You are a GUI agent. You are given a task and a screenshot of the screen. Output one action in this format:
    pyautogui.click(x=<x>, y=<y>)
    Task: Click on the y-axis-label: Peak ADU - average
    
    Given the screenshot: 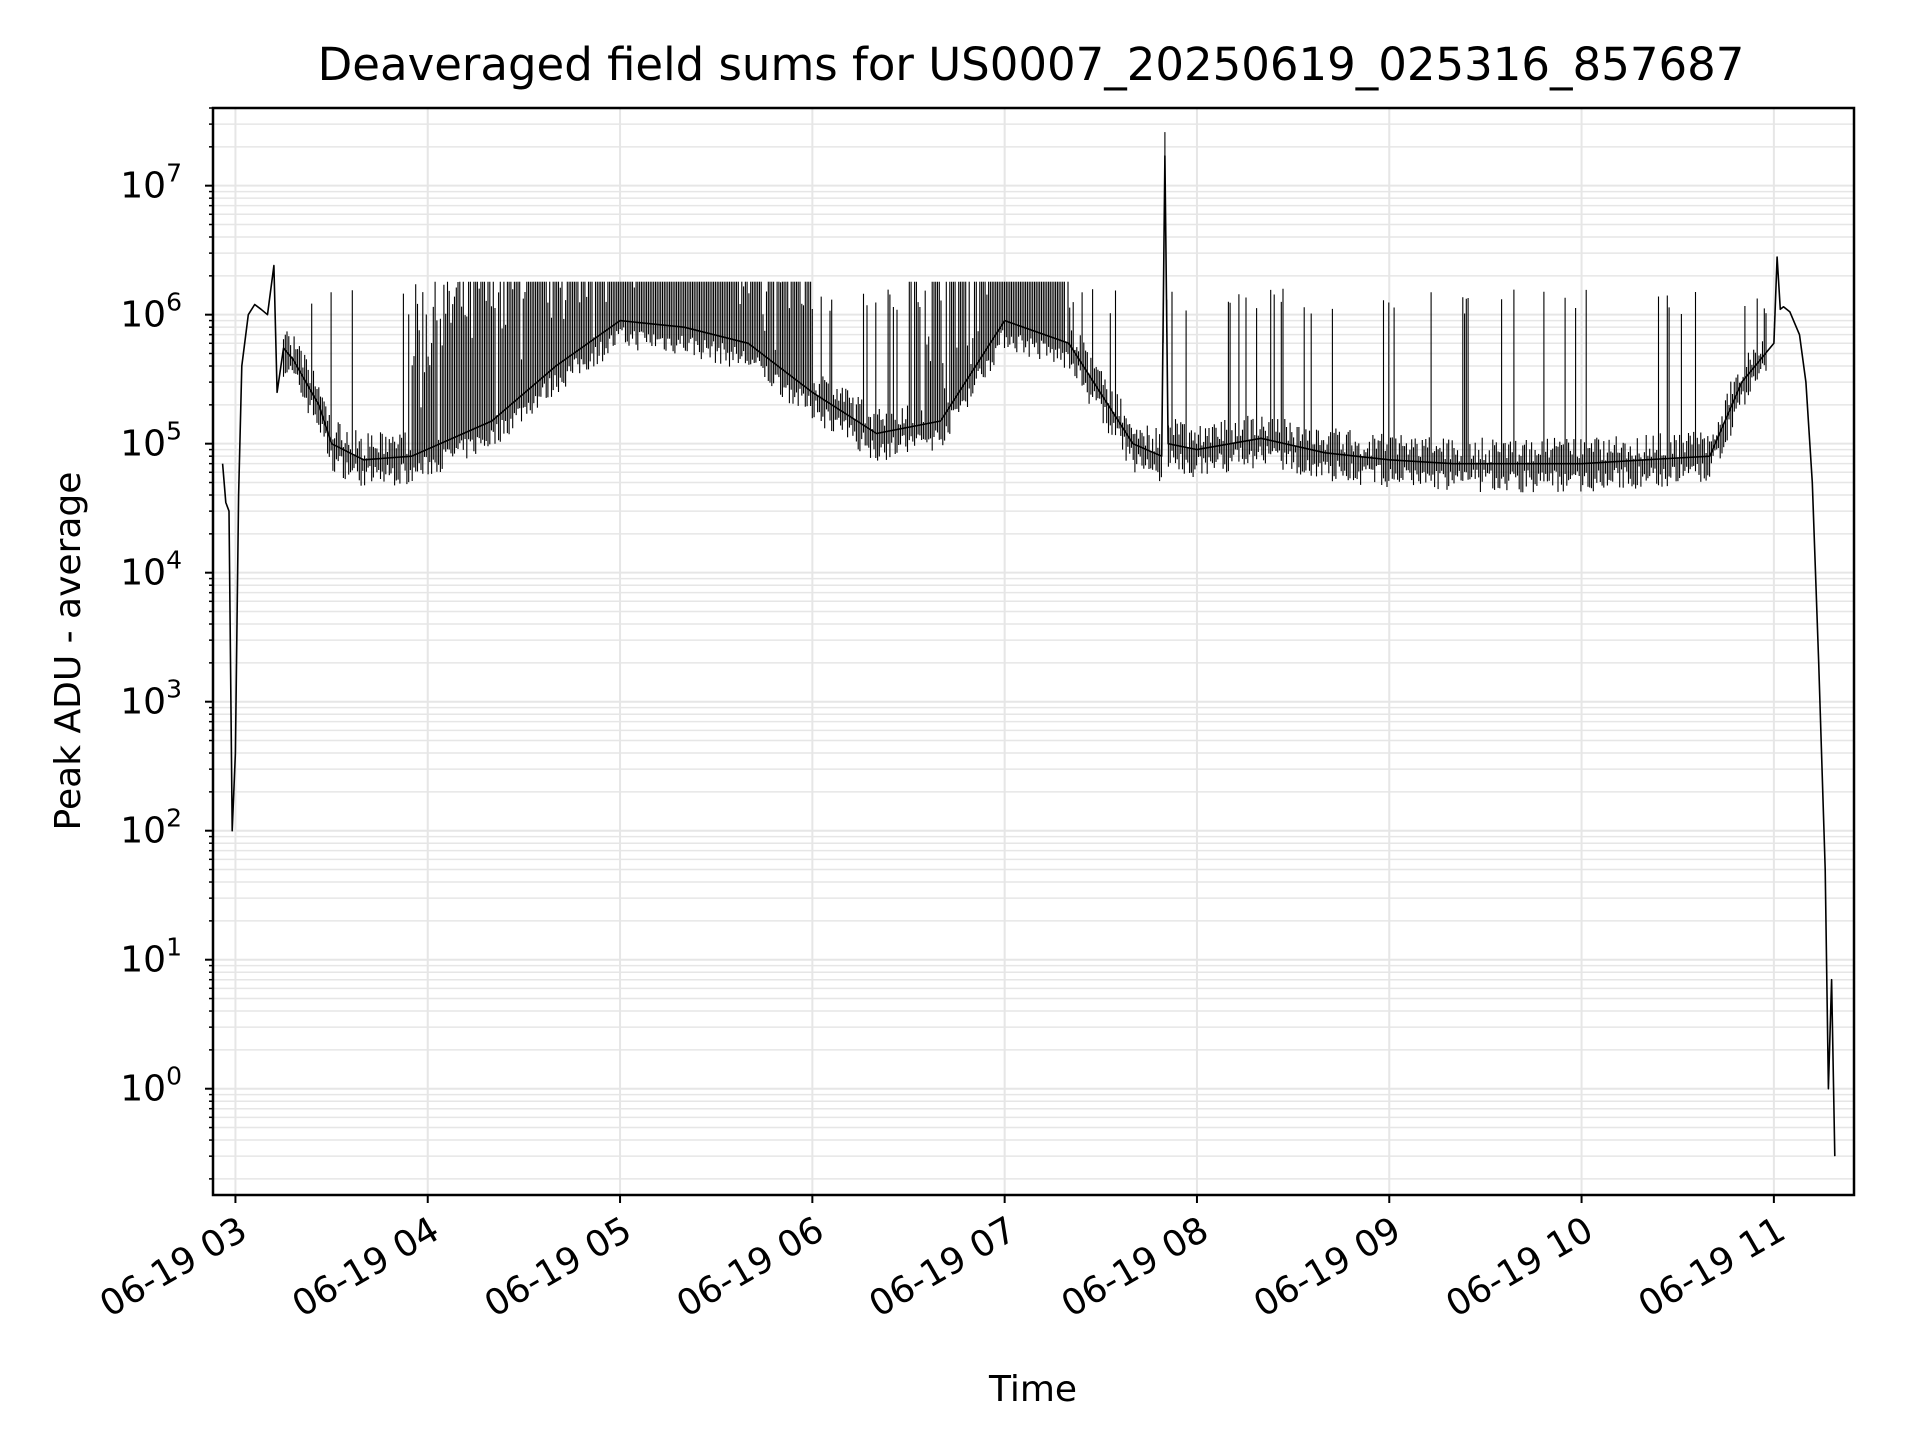 What is the action you would take?
    pyautogui.click(x=68, y=651)
    